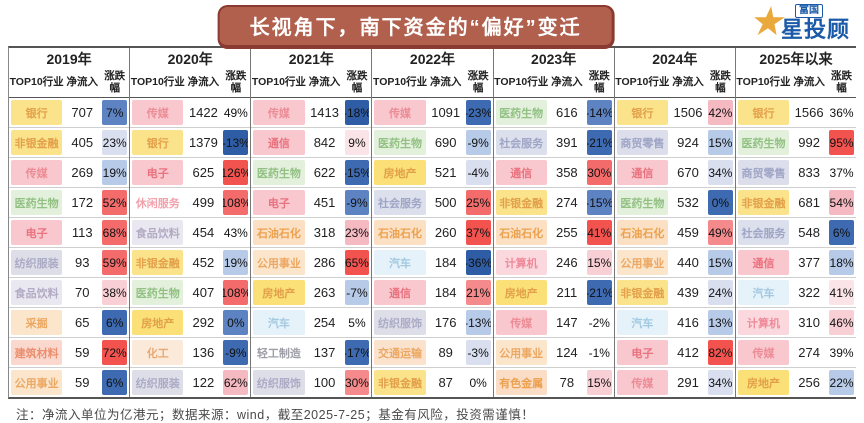  Describe the element at coordinates (674, 203) in the screenshot. I see `table-row: 医药生物 532 0%` at that location.